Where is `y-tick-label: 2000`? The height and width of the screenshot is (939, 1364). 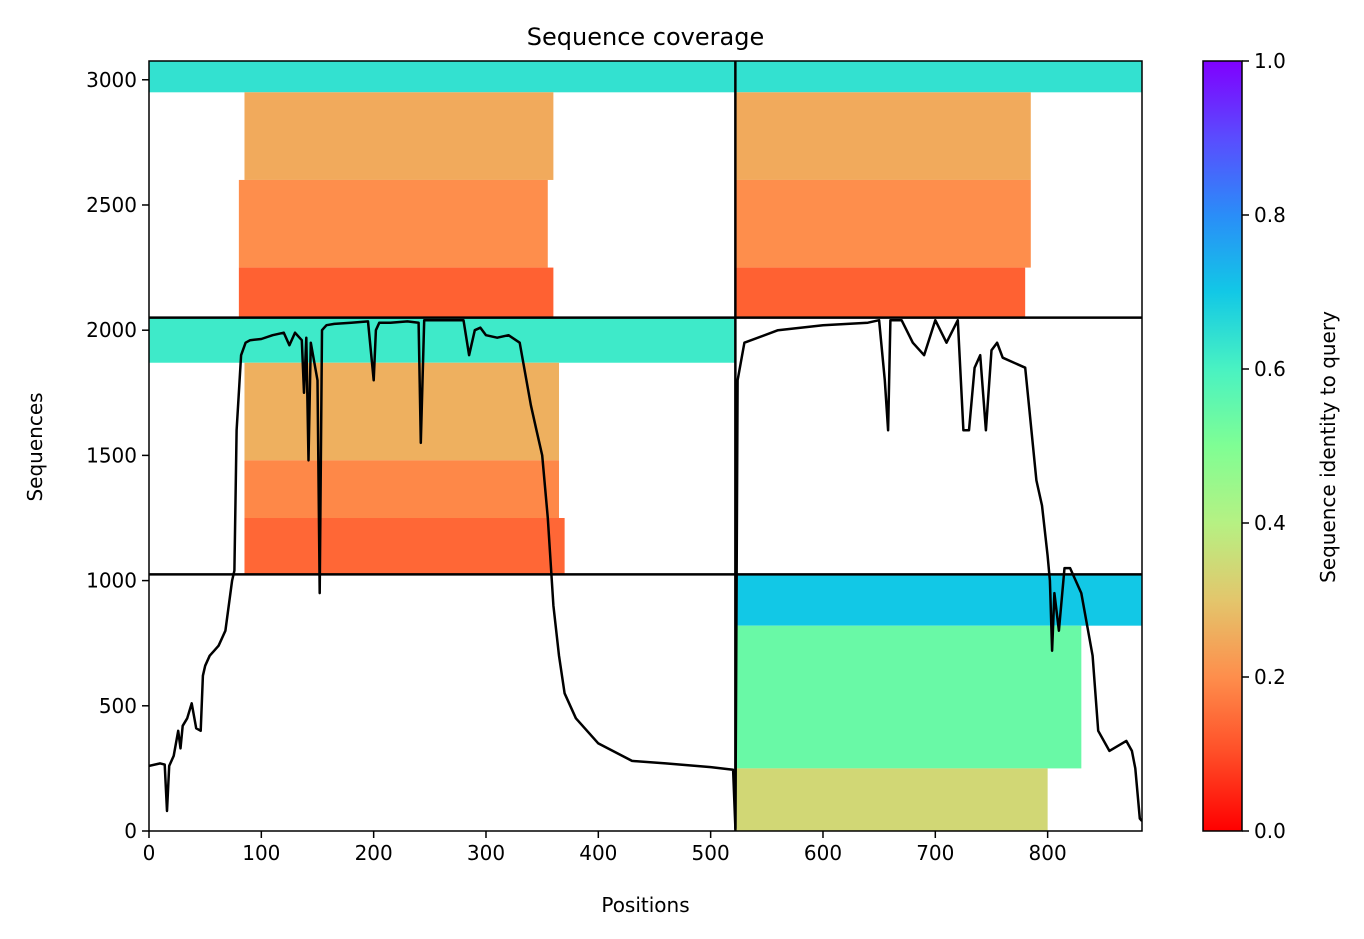
y-tick-label: 2000 is located at coordinates (111, 330).